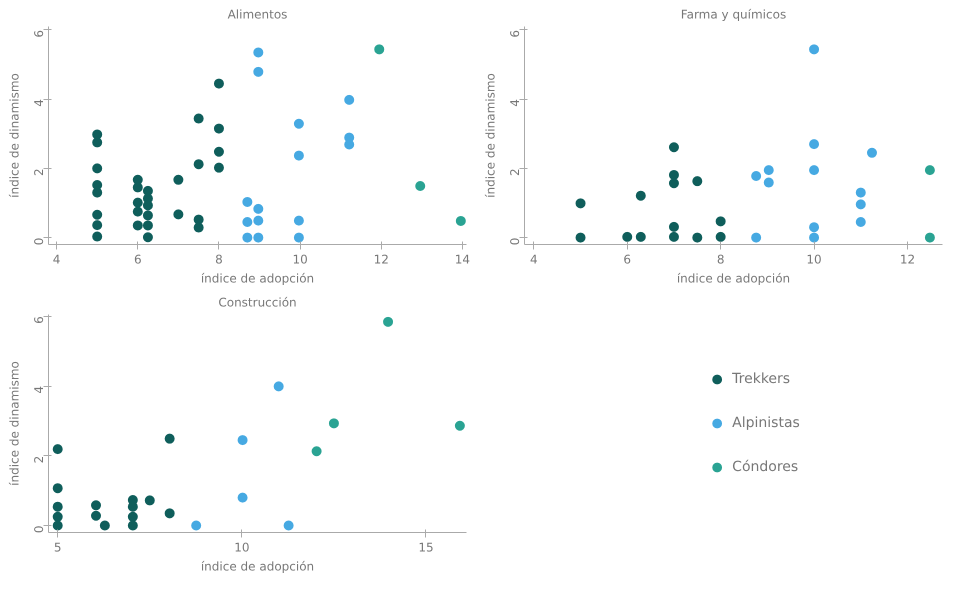  What do you see at coordinates (258, 15) in the screenshot?
I see `chart-title: Alimentos` at bounding box center [258, 15].